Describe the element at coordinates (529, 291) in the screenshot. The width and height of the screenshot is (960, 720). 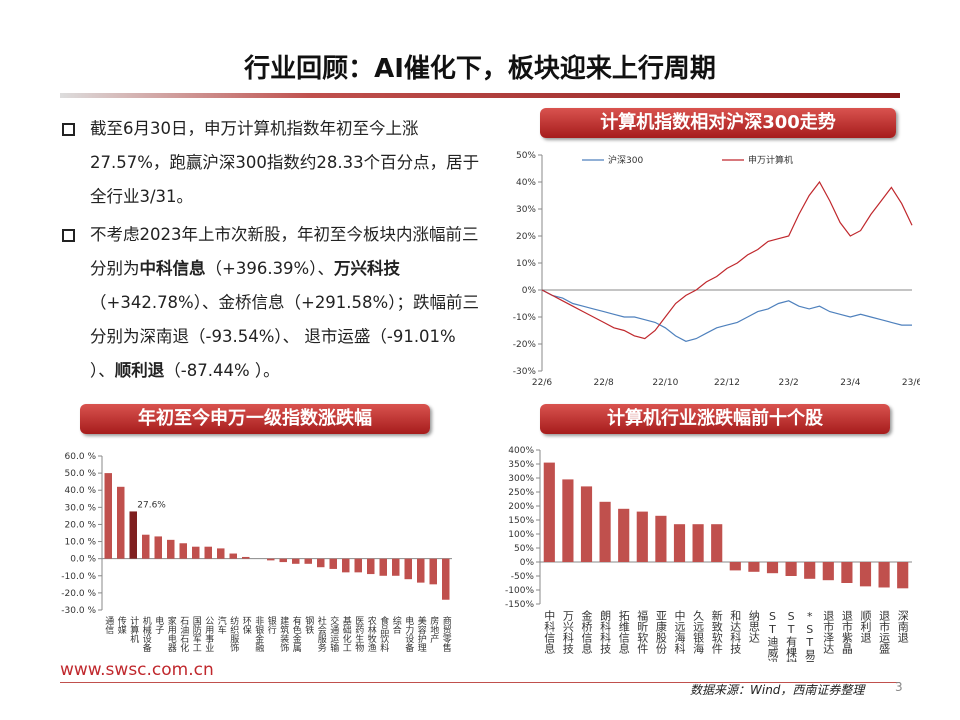
I see `y-tick-label: 0%` at that location.